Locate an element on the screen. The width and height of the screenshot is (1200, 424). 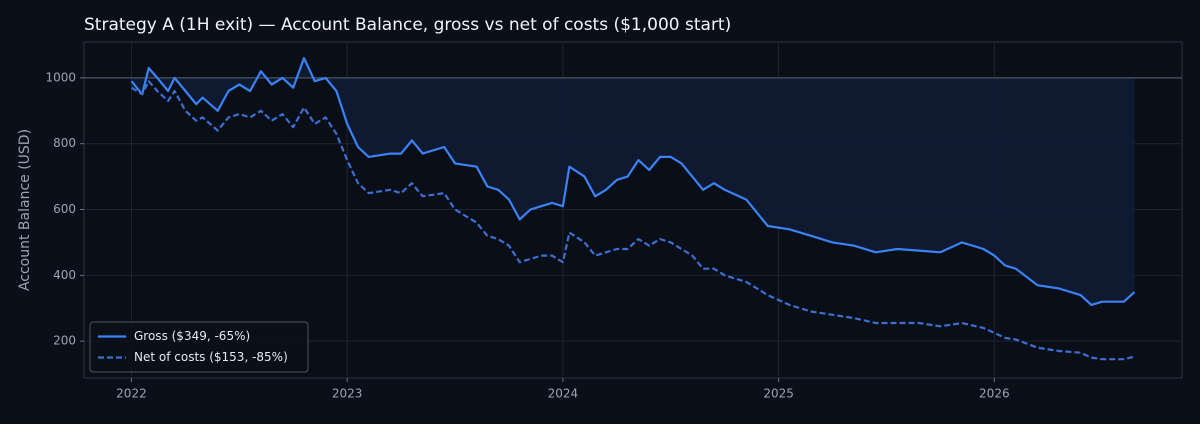
legend-label: Gross ($349, -65%) is located at coordinates (192, 336).